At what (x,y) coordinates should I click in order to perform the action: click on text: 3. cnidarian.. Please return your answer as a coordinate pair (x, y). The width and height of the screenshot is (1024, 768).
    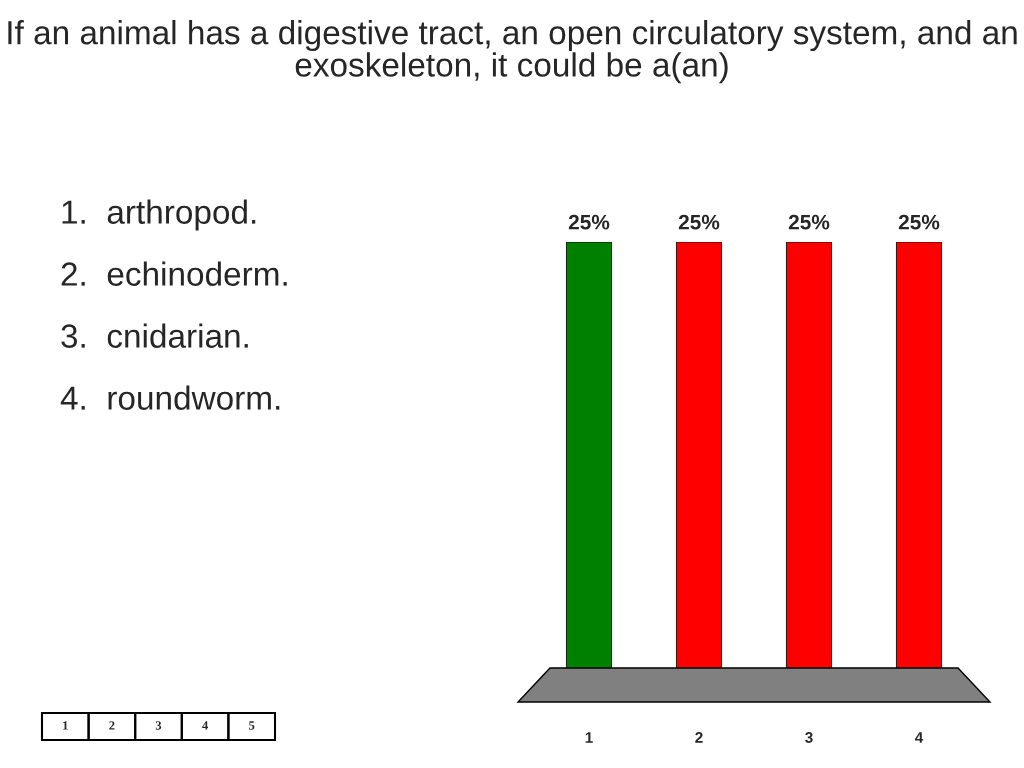
    Looking at the image, I should click on (154, 335).